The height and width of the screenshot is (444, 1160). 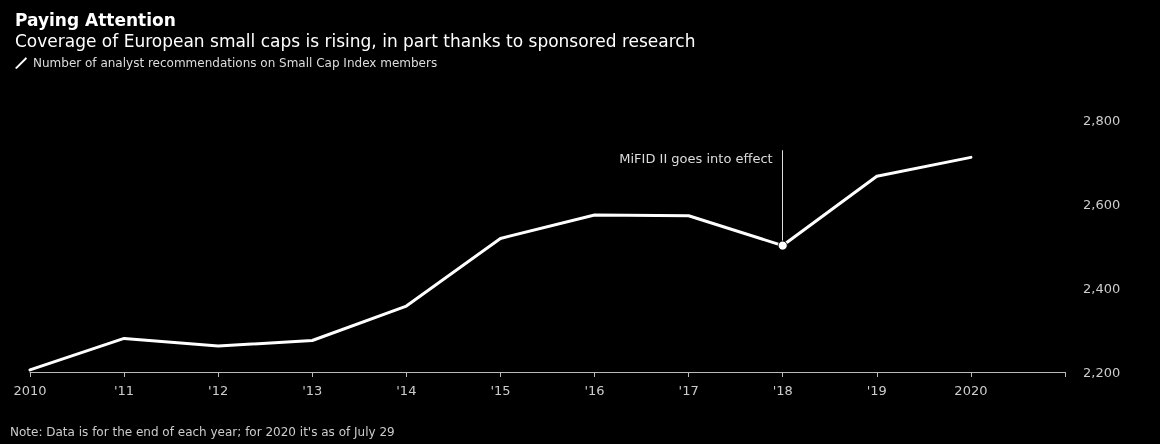 What do you see at coordinates (688, 390) in the screenshot?
I see `x-tick-label: '17` at bounding box center [688, 390].